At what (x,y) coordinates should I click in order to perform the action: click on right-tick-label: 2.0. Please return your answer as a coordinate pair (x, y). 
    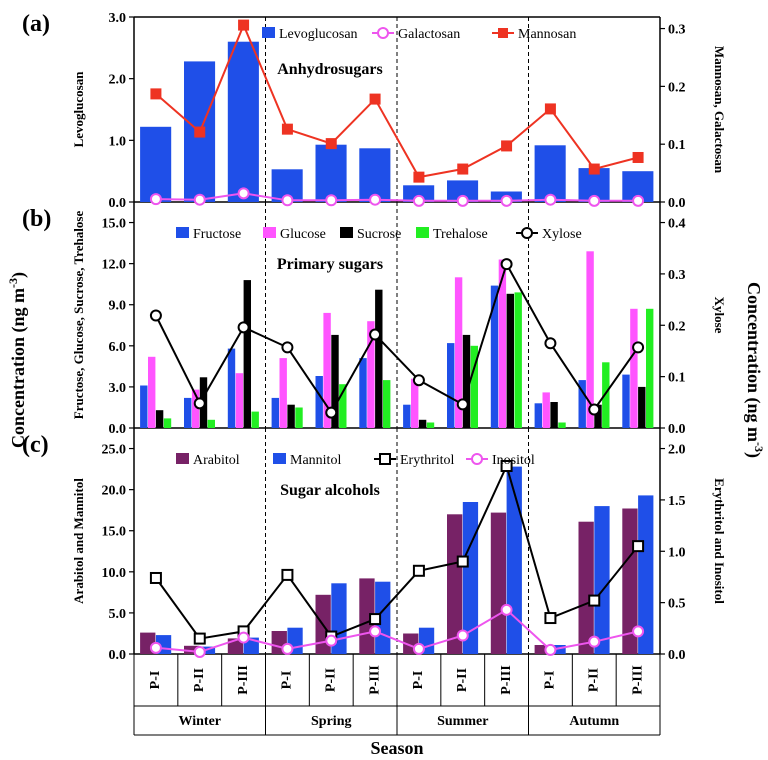
    Looking at the image, I should click on (677, 450).